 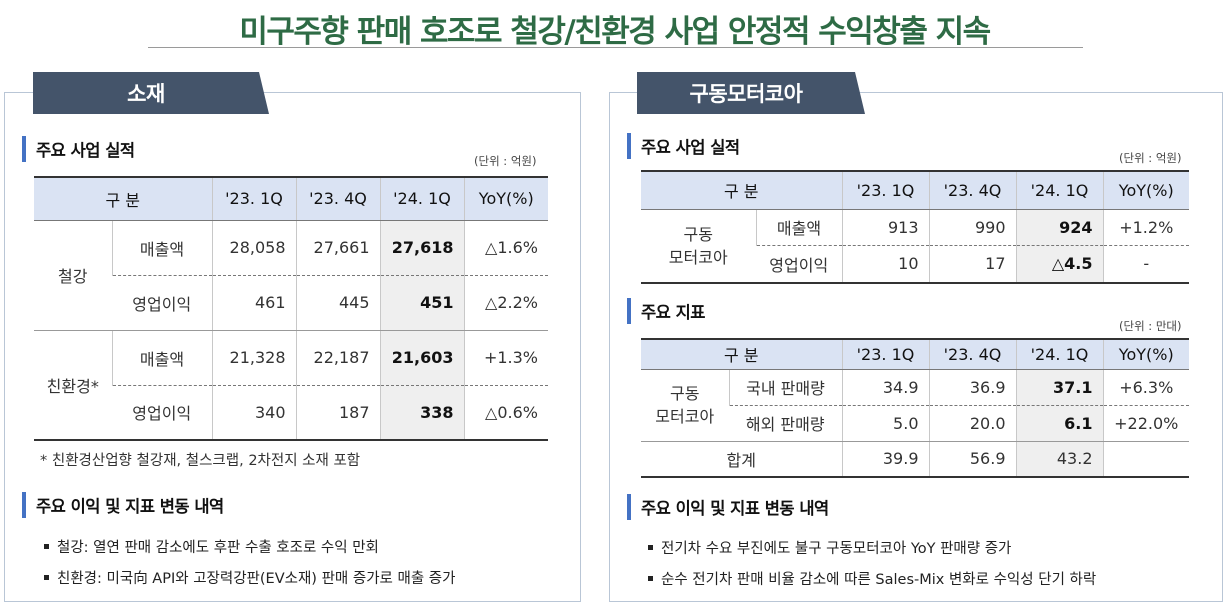 I want to click on right-section-performance: 주요 사업 실적, so click(x=683, y=146).